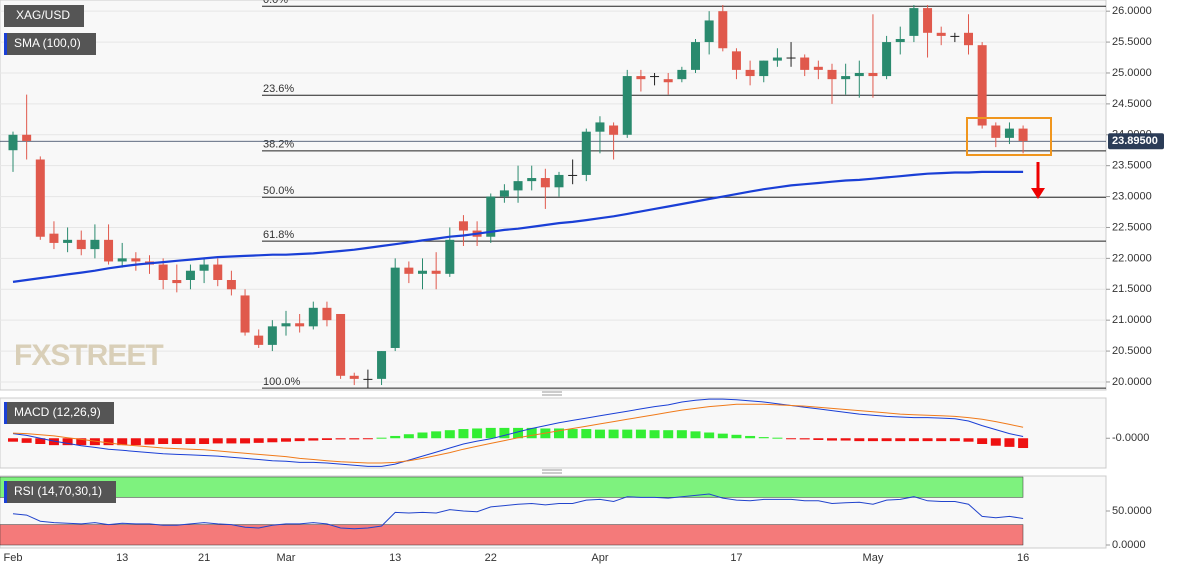 The height and width of the screenshot is (571, 1182). I want to click on x-tick-label: May, so click(873, 558).